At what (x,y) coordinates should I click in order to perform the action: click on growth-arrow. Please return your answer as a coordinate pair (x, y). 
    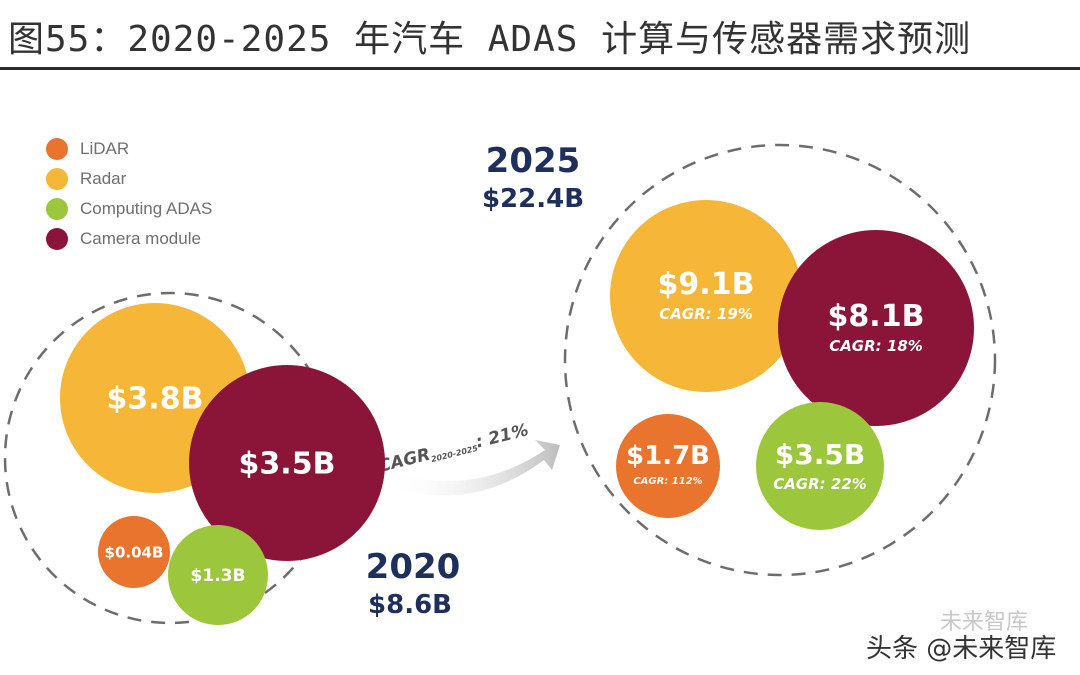
    Looking at the image, I should click on (472, 468).